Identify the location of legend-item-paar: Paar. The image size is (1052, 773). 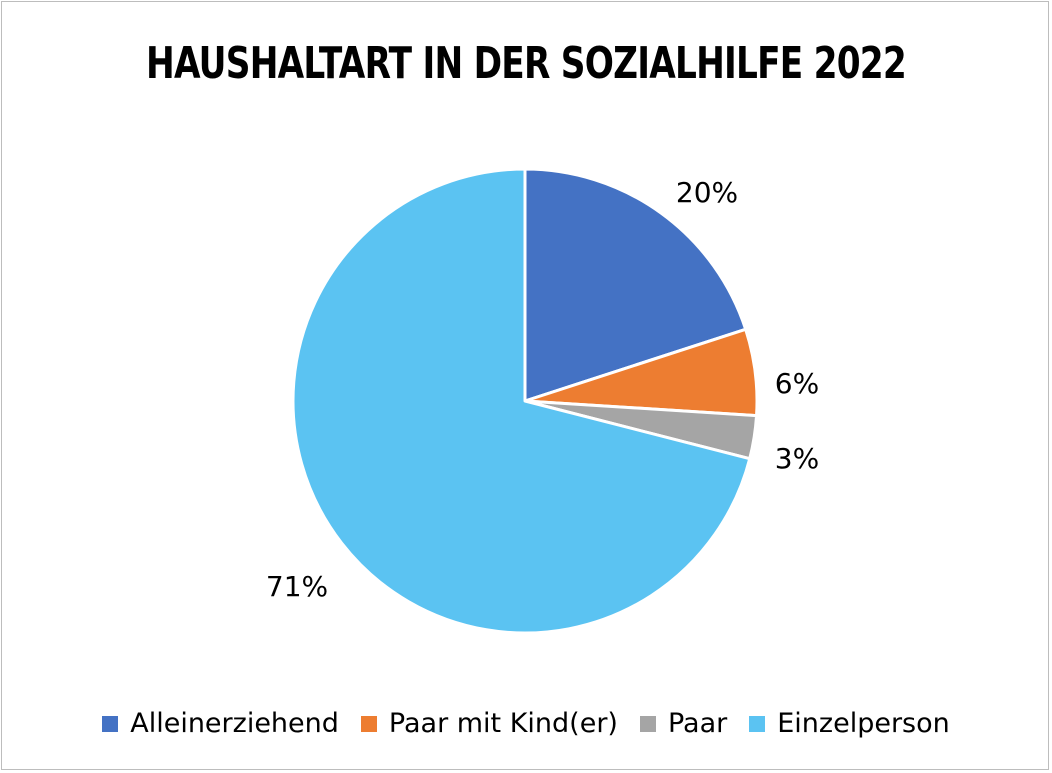
(683, 723).